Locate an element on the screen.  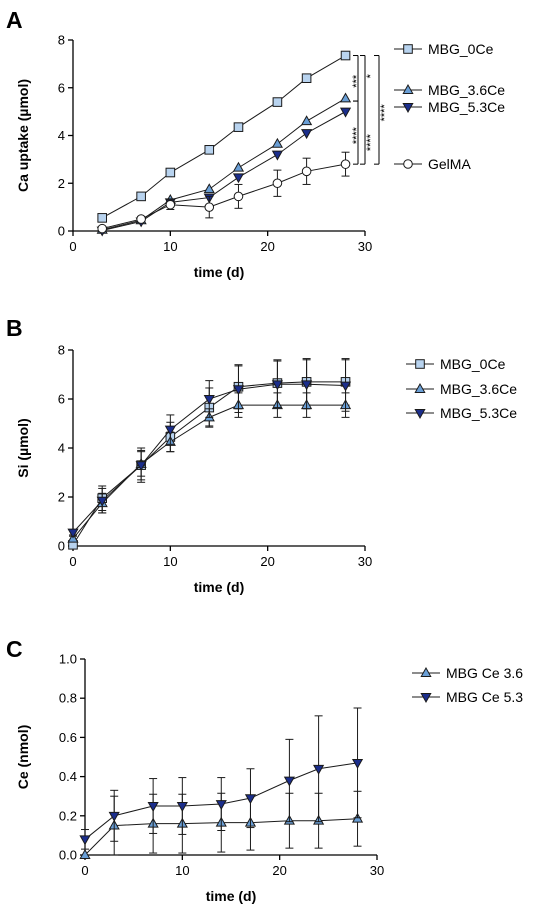
panel-label: B is located at coordinates (14, 328).